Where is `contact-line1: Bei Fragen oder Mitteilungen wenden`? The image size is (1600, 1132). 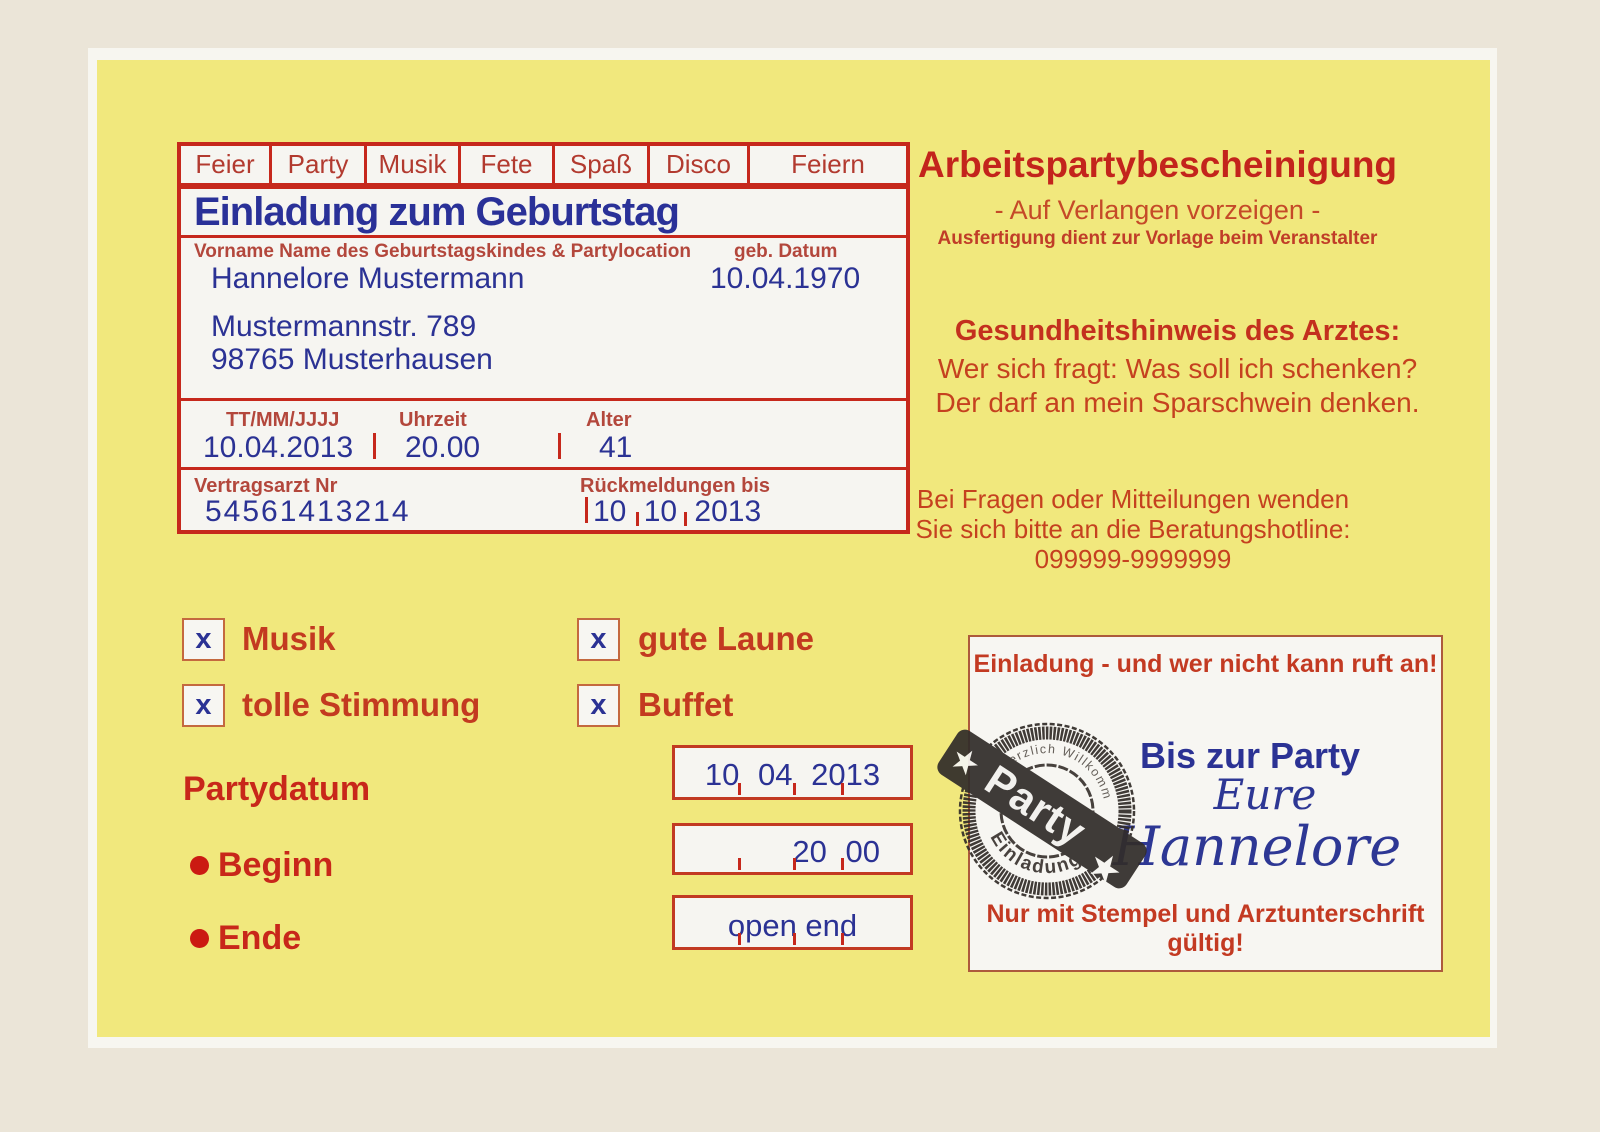 contact-line1: Bei Fragen oder Mitteilungen wenden is located at coordinates (1133, 499).